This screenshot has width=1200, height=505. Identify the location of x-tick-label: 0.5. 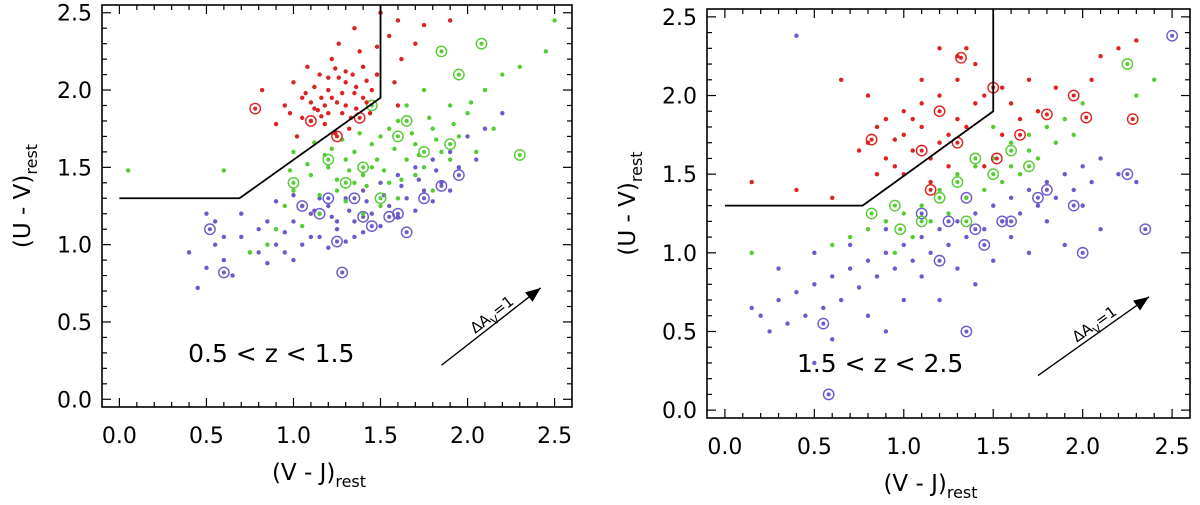
(814, 447).